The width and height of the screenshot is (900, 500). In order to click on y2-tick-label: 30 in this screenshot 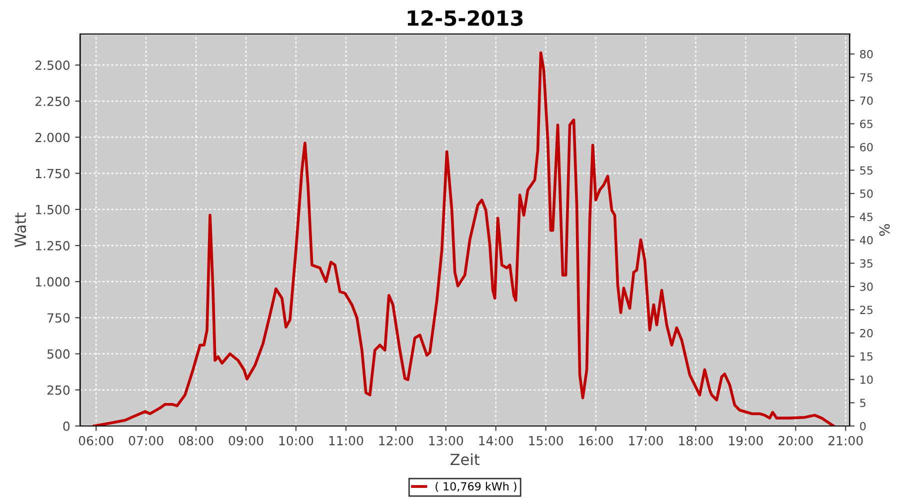, I will do `click(866, 286)`.